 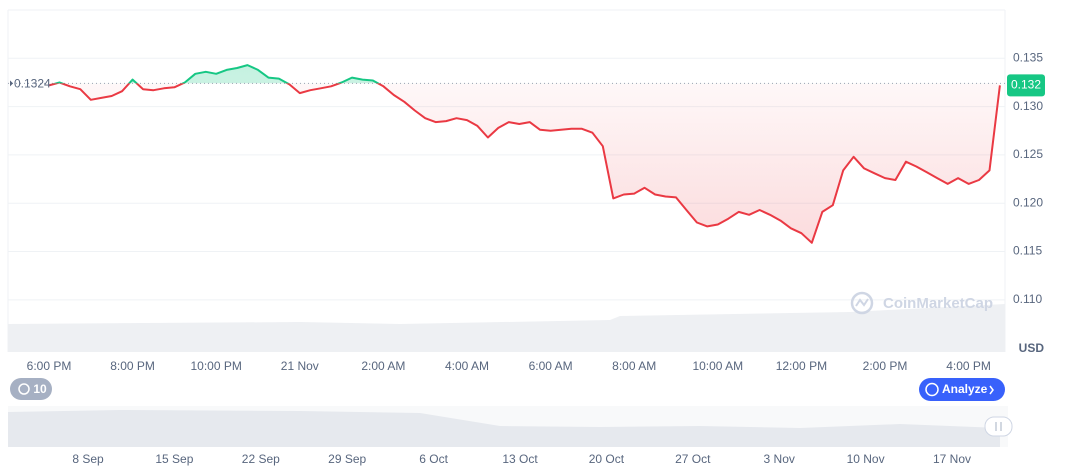 I want to click on baseline-label: 0.1324, so click(x=32, y=84).